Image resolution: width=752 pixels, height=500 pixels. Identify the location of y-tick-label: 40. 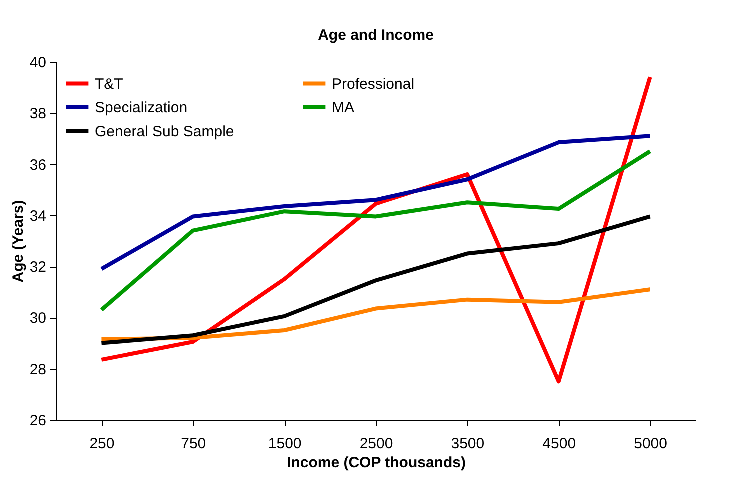
(38, 63).